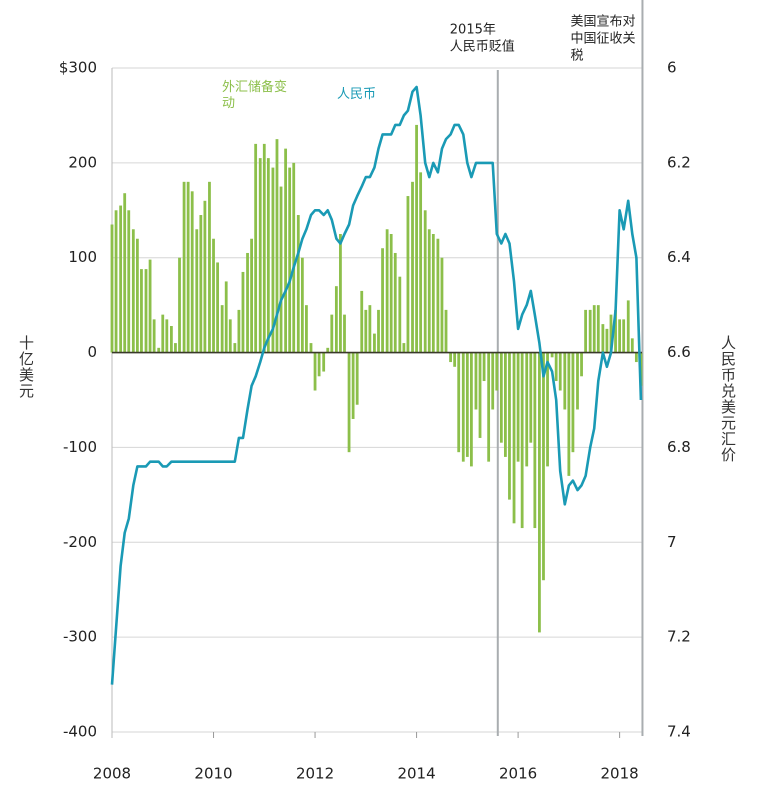 This screenshot has width=767, height=797. I want to click on x-tick-label: 2008, so click(112, 774).